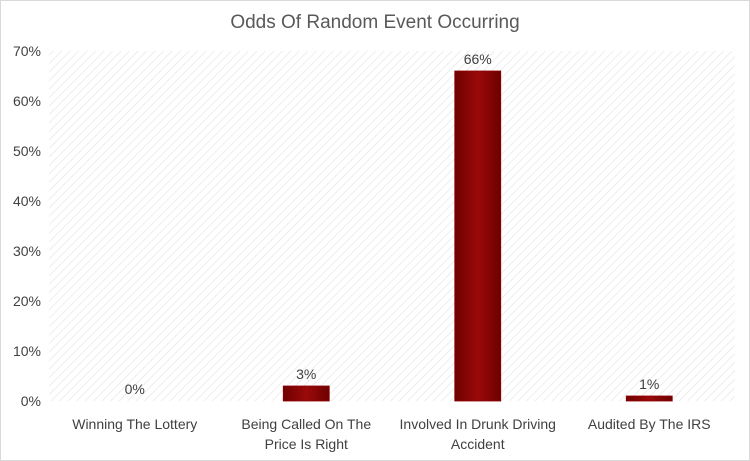  I want to click on y-tick-label: 50%, so click(27, 151).